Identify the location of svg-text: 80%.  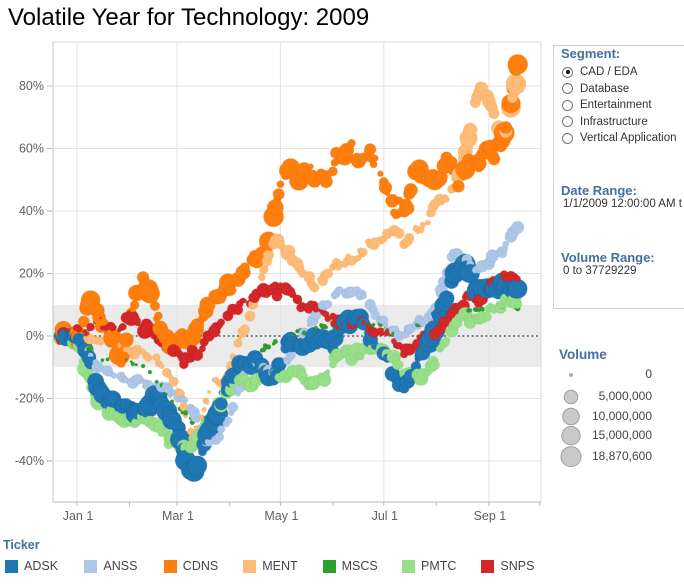
(31, 86).